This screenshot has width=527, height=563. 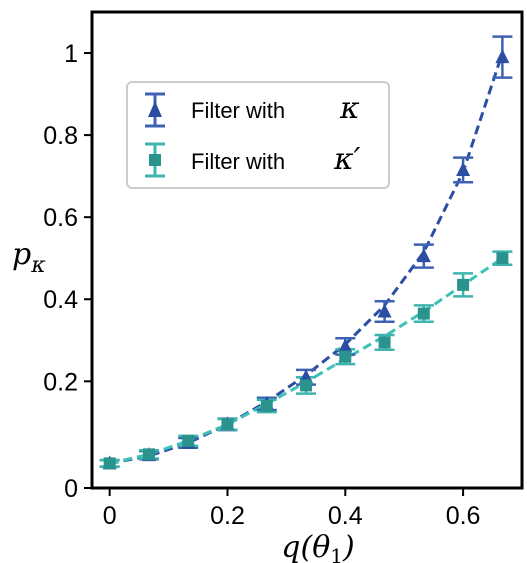 I want to click on x-tick-label: 0.4, so click(x=345, y=516).